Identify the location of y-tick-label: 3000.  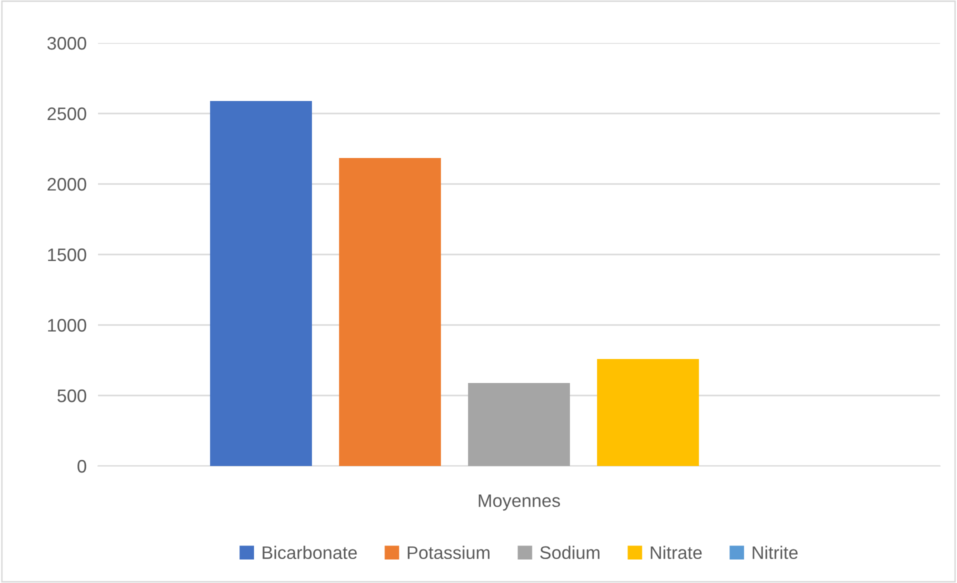
(66, 43).